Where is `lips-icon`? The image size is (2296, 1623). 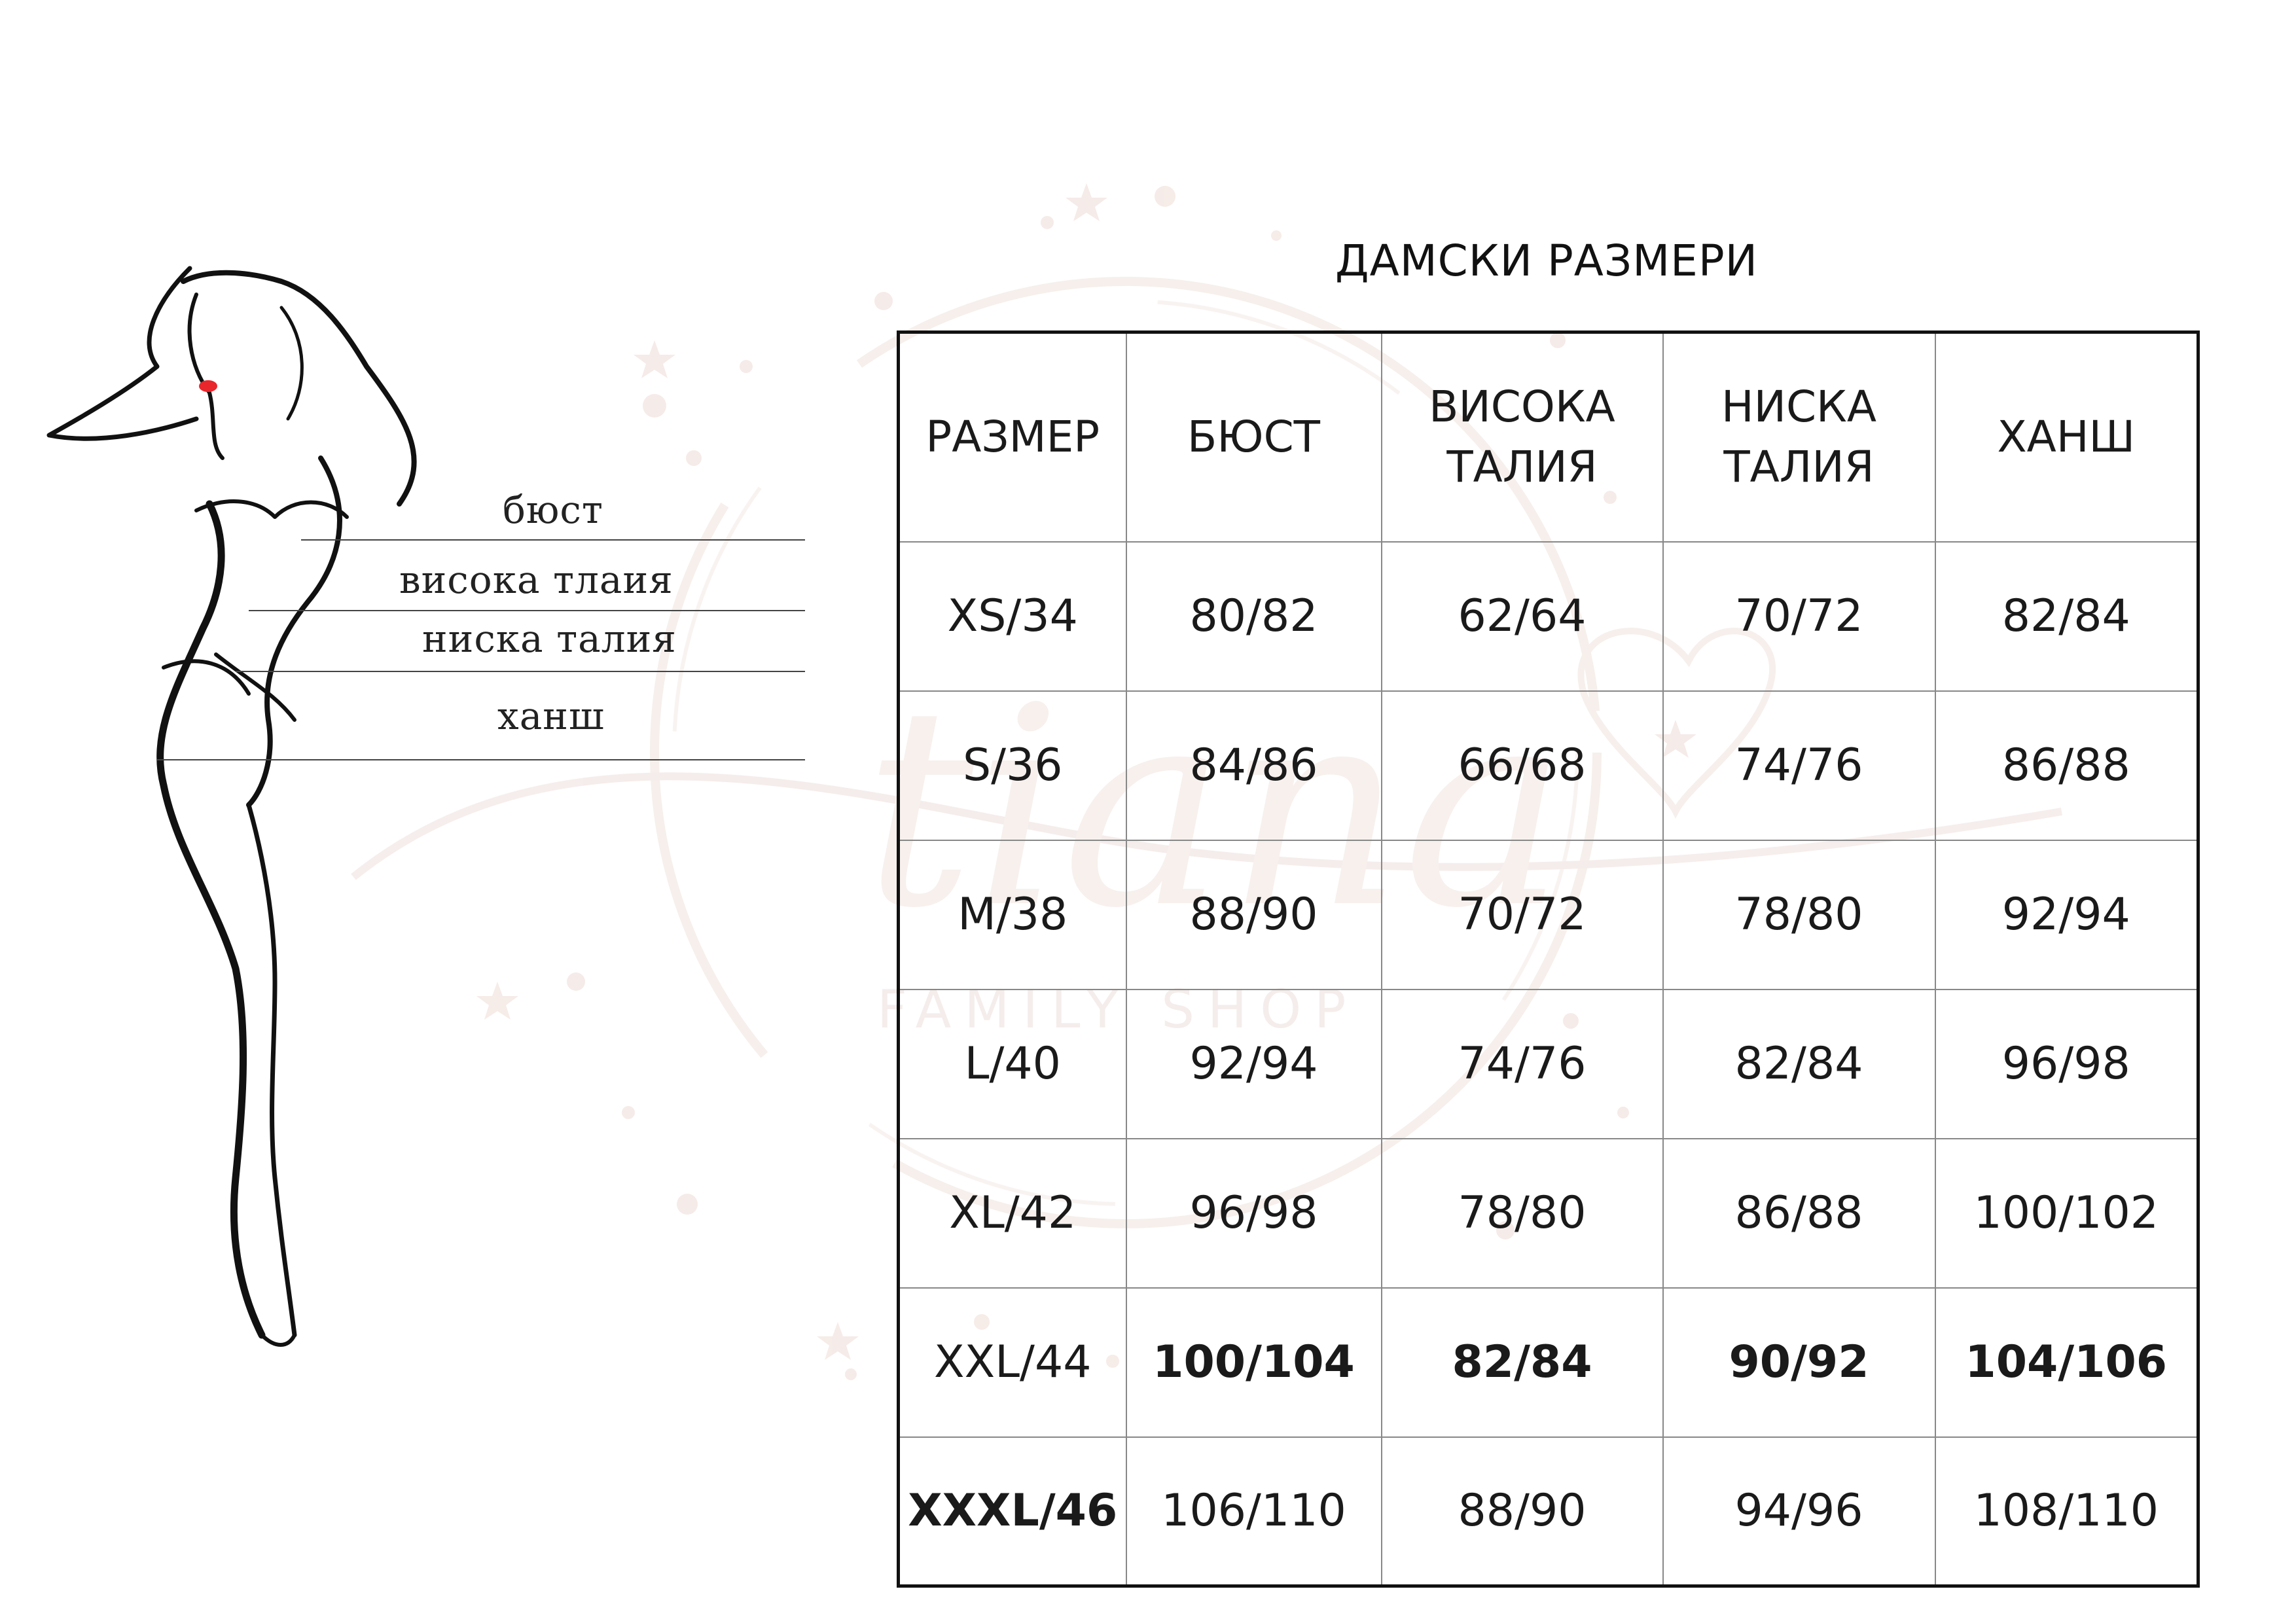
lips-icon is located at coordinates (208, 386).